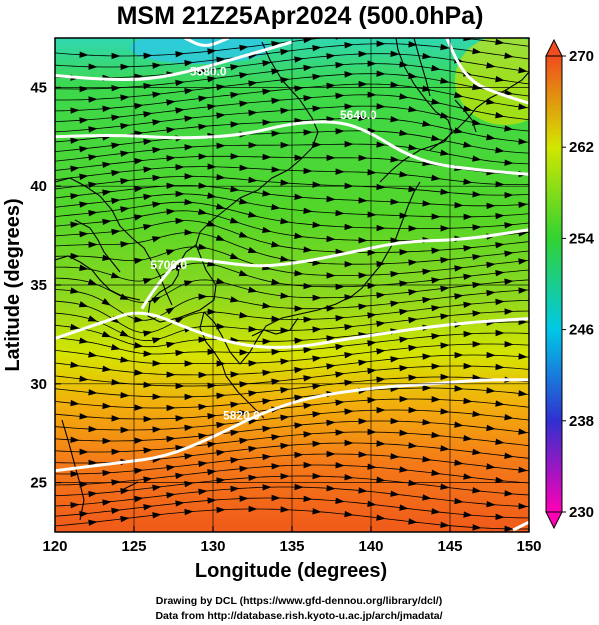 This screenshot has width=599, height=625. I want to click on height-contour, so click(292, 148).